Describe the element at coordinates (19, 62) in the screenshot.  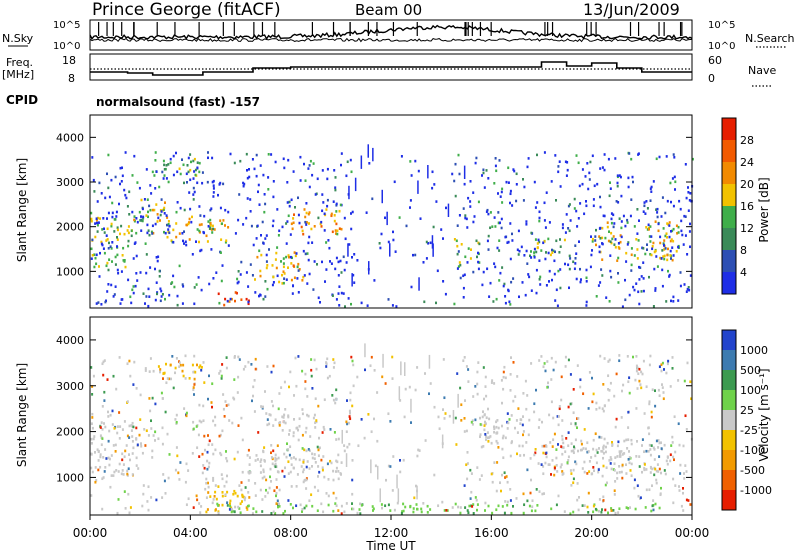
I see `freq-label-1: Freq.` at that location.